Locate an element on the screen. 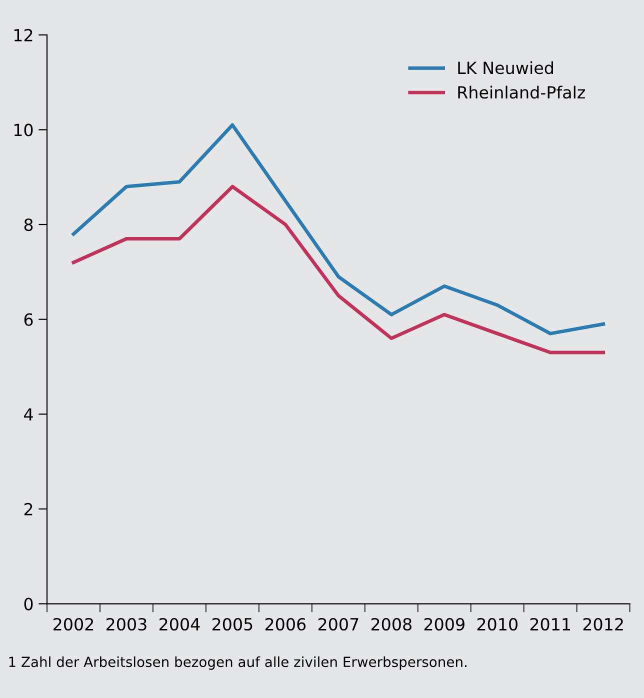 This screenshot has width=644, height=698. y-tick-label: 4 is located at coordinates (28, 414).